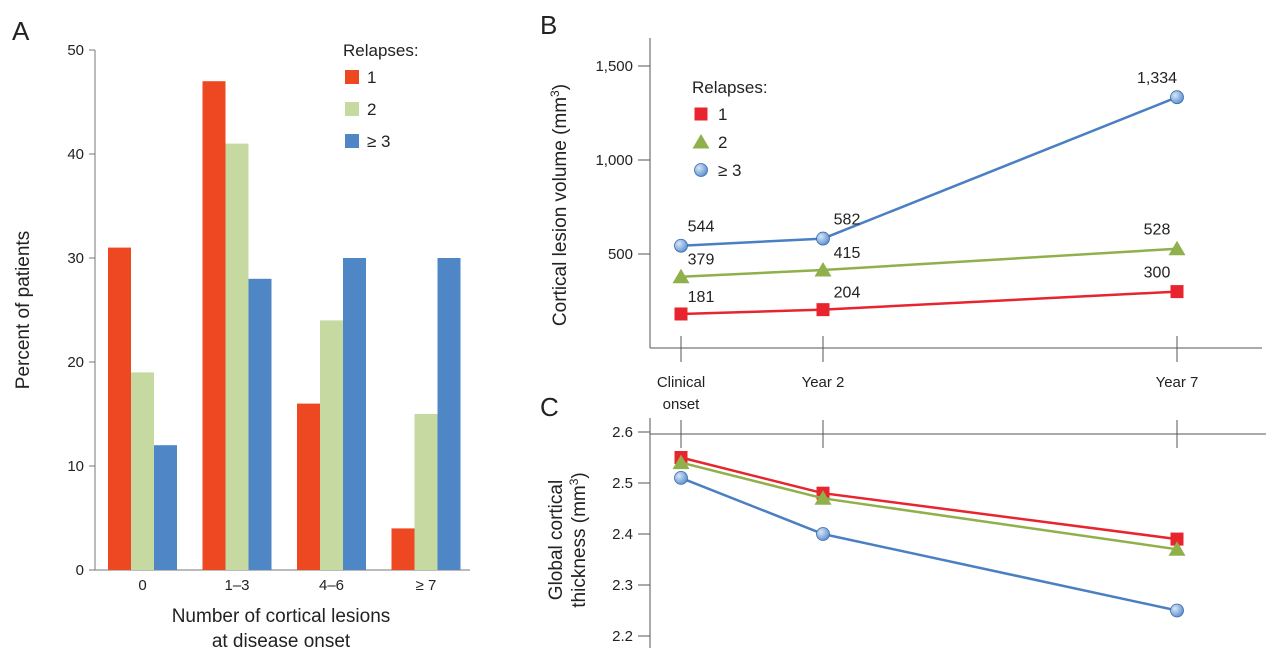 The width and height of the screenshot is (1266, 650). Describe the element at coordinates (75, 258) in the screenshot. I see `chart-a-ytick-label: 30` at that location.